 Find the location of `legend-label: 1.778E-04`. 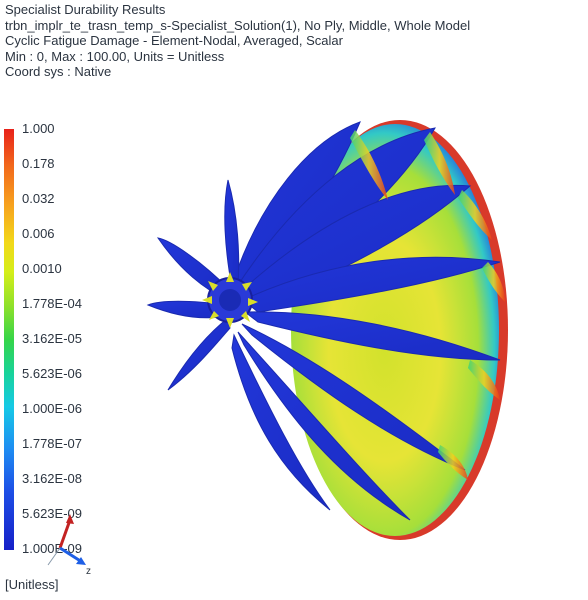

legend-label: 1.778E-04 is located at coordinates (52, 303).